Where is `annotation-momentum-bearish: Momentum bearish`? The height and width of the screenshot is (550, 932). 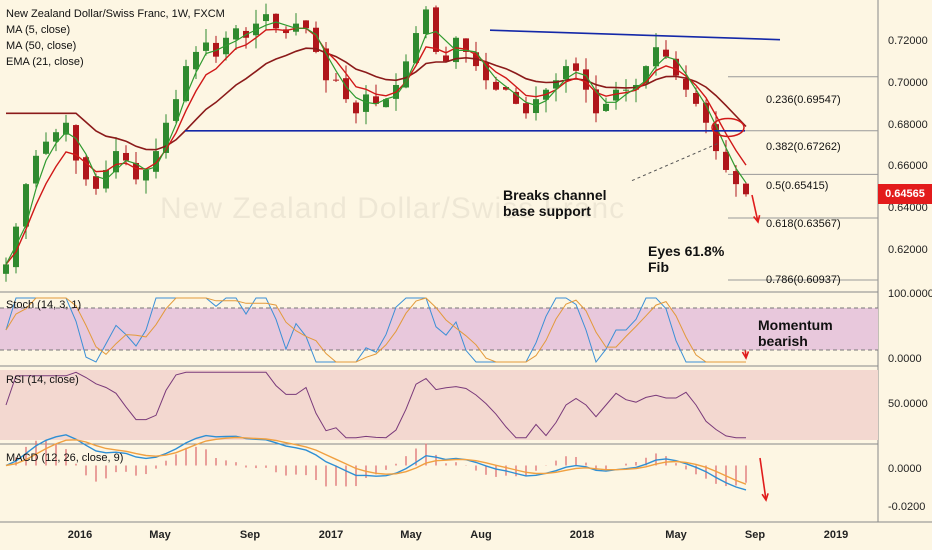
annotation-momentum-bearish: Momentum bearish is located at coordinates (795, 333).